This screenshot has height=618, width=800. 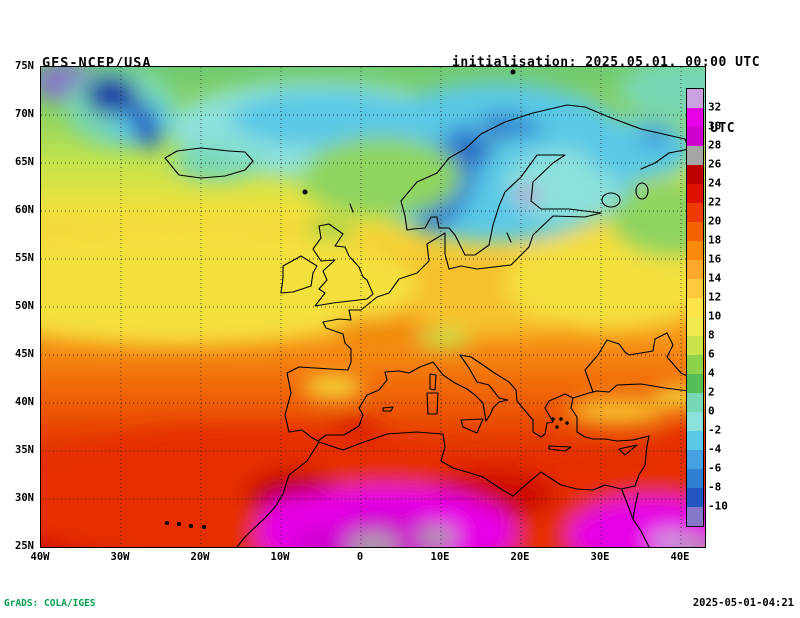 What do you see at coordinates (360, 557) in the screenshot?
I see `lon-label: 0` at bounding box center [360, 557].